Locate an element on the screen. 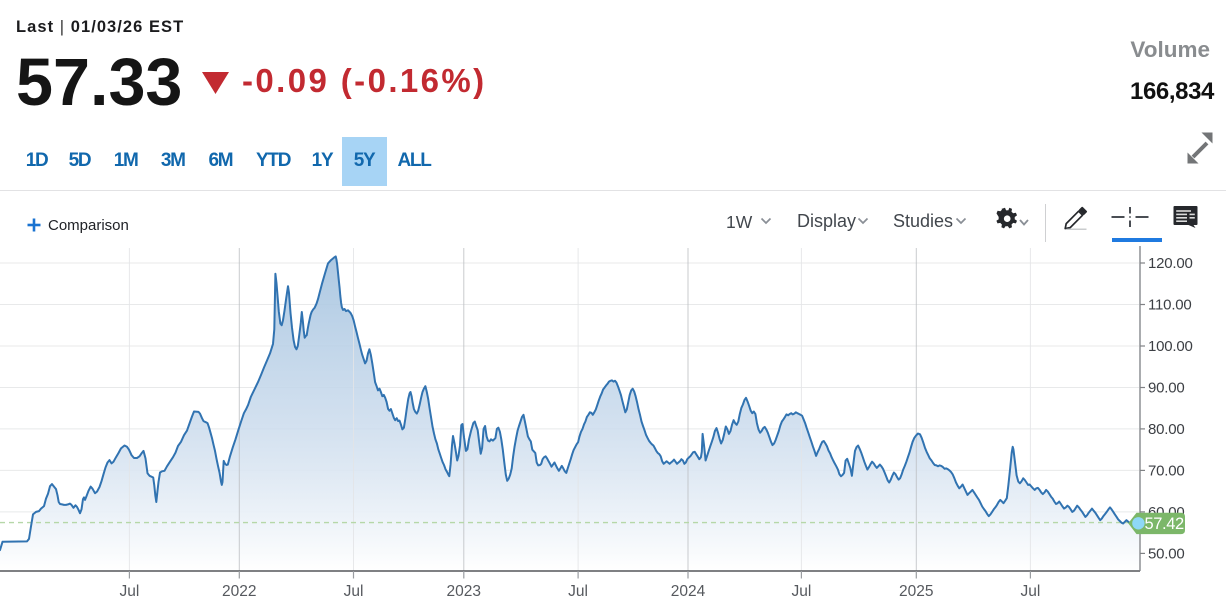  svg-text: 80.00 is located at coordinates (1166, 429).